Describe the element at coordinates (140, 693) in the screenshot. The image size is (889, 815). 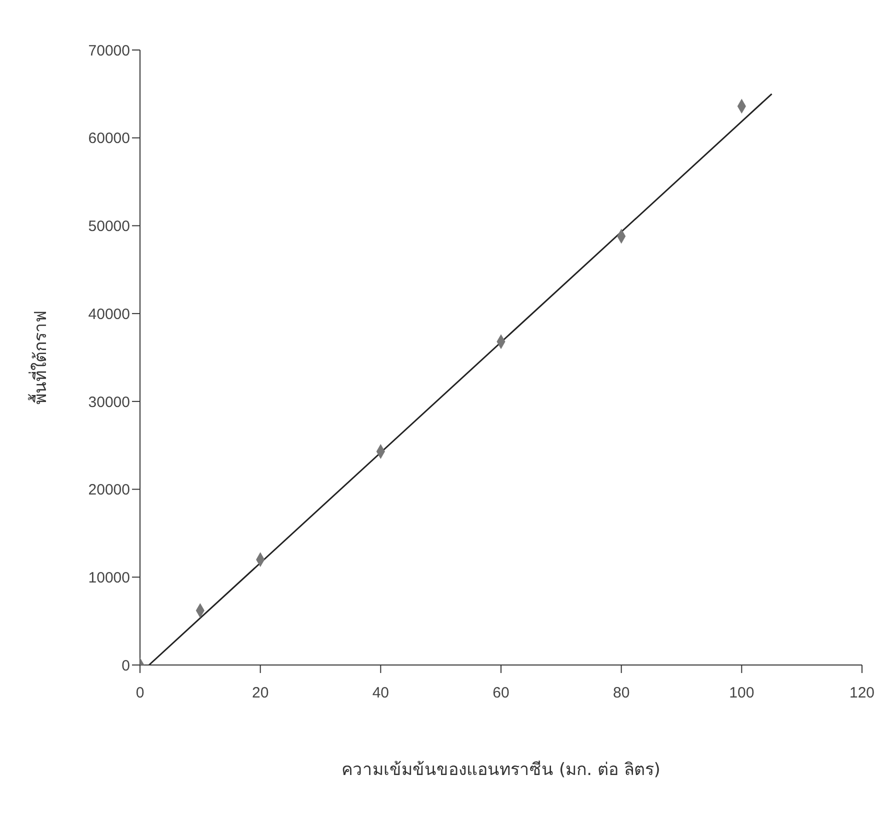
I see `x-tick-label: 0` at that location.